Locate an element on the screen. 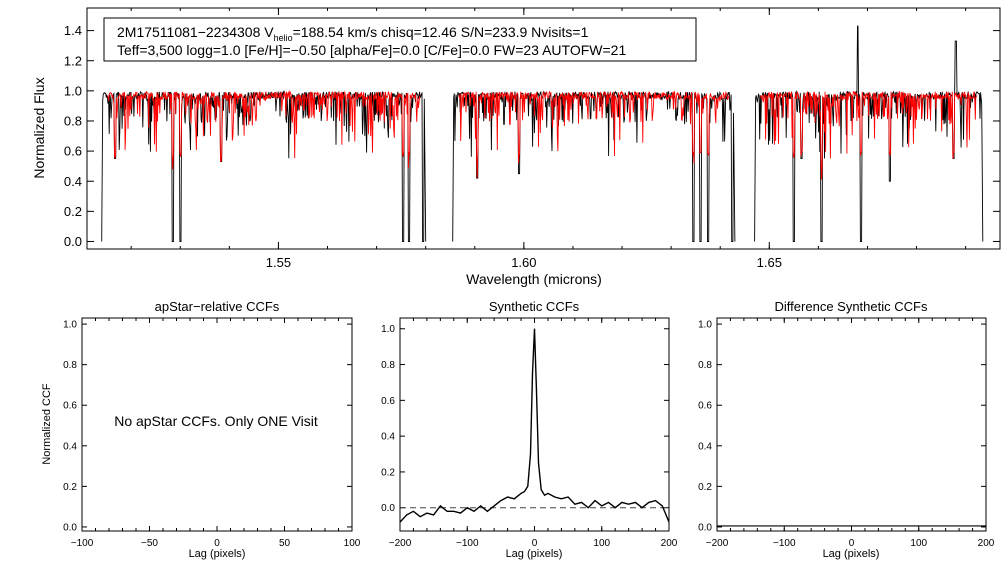 The image size is (1008, 581). apstar-ccf-title: apStar−relative CCFs is located at coordinates (217, 306).